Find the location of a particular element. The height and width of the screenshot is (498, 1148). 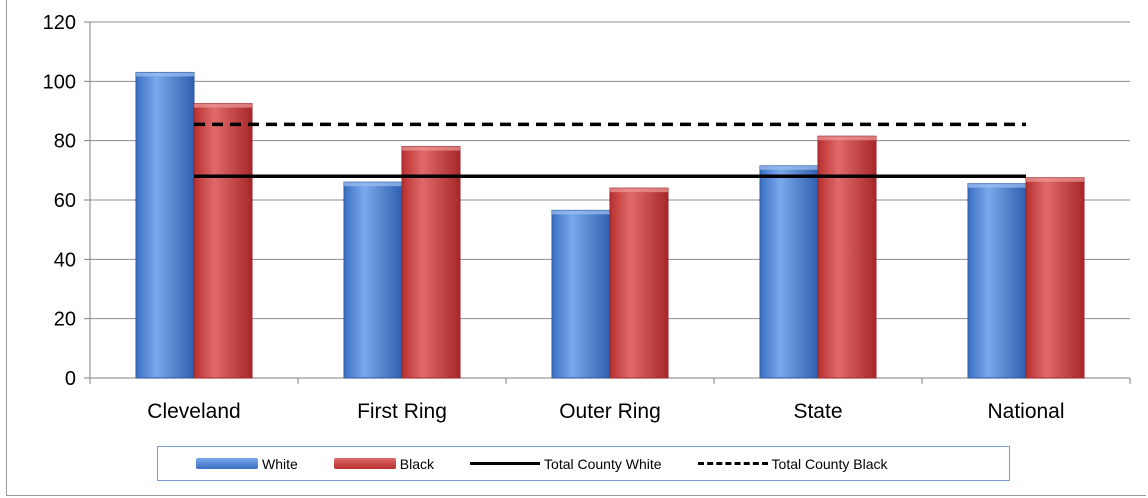

bar-black-outer-ring is located at coordinates (639, 283).